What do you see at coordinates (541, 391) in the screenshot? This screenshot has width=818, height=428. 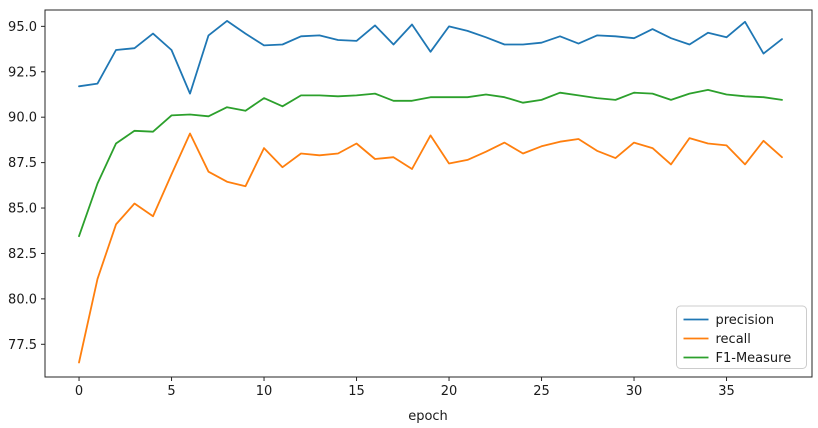 I see `x-tick-label: 25` at bounding box center [541, 391].